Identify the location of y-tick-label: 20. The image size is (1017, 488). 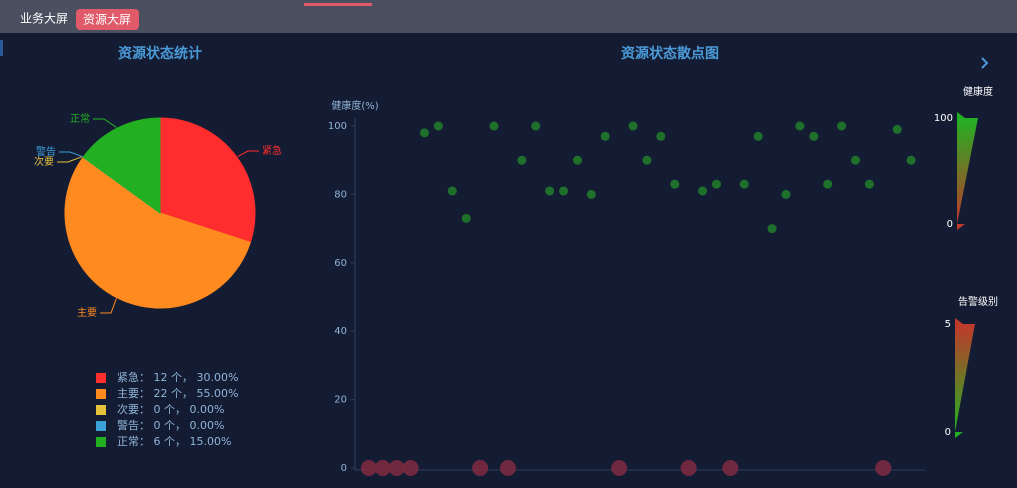
(340, 400).